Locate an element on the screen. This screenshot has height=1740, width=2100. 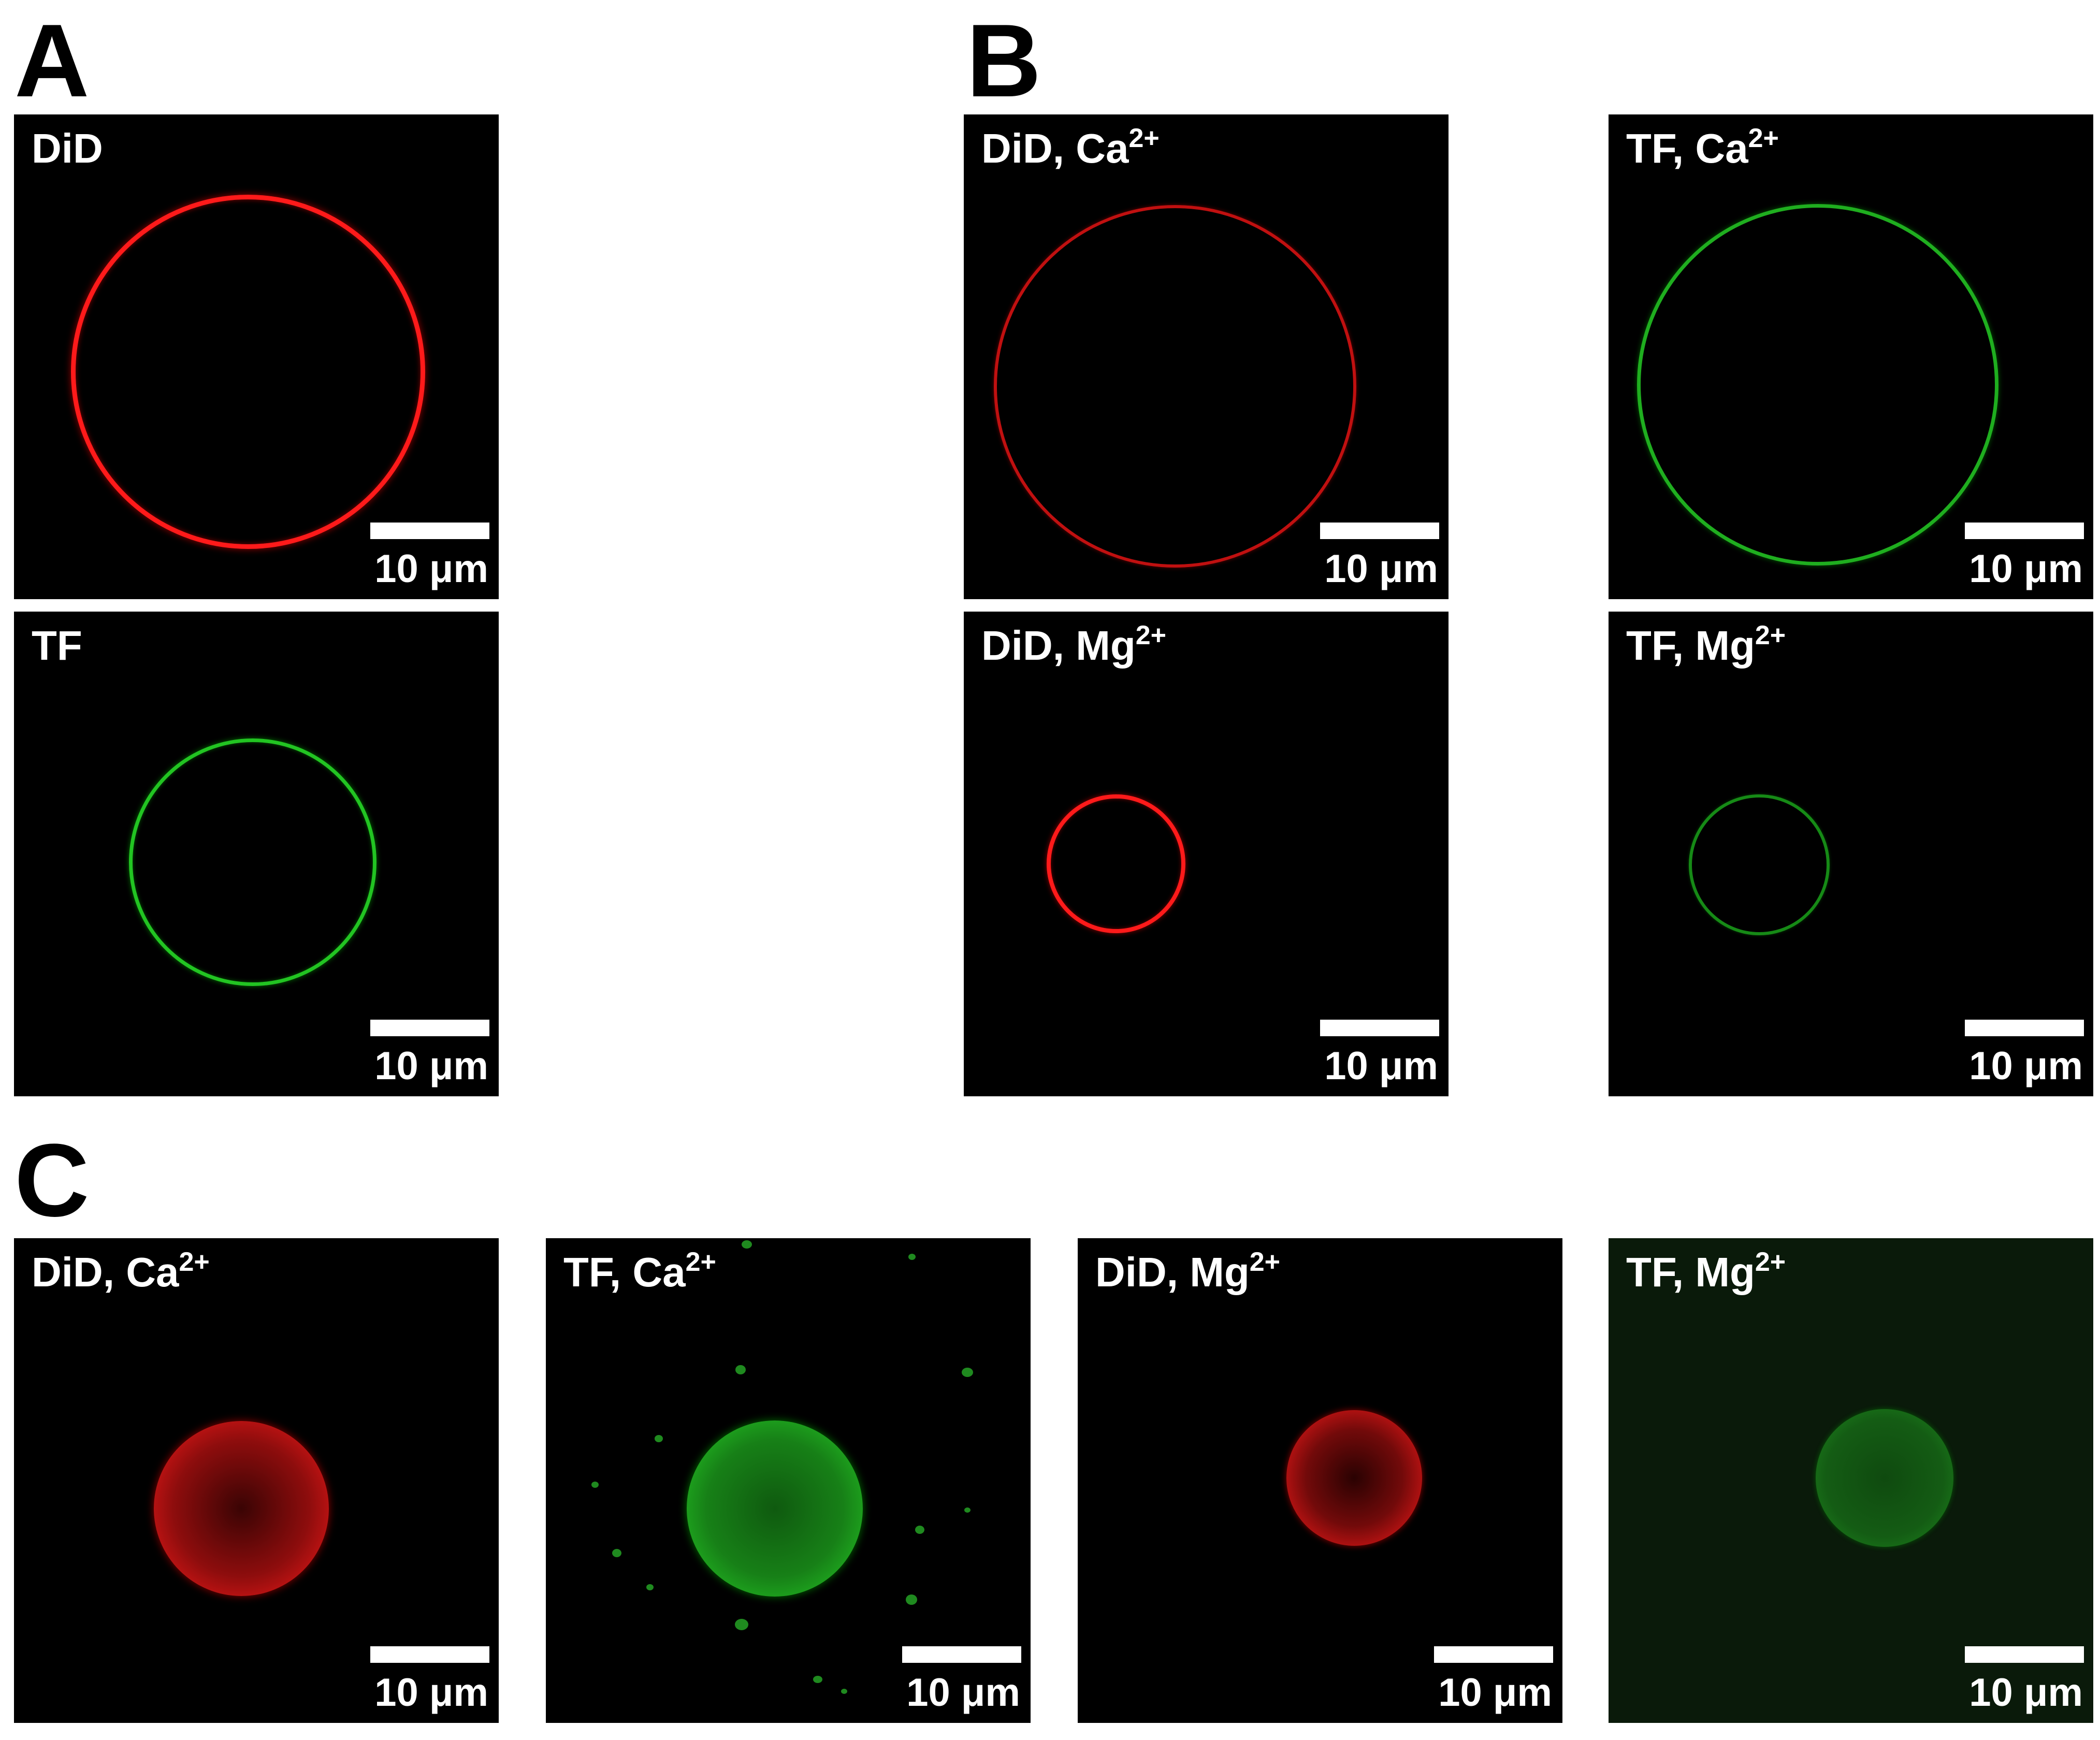
section-label-c: C is located at coordinates (53, 1180).